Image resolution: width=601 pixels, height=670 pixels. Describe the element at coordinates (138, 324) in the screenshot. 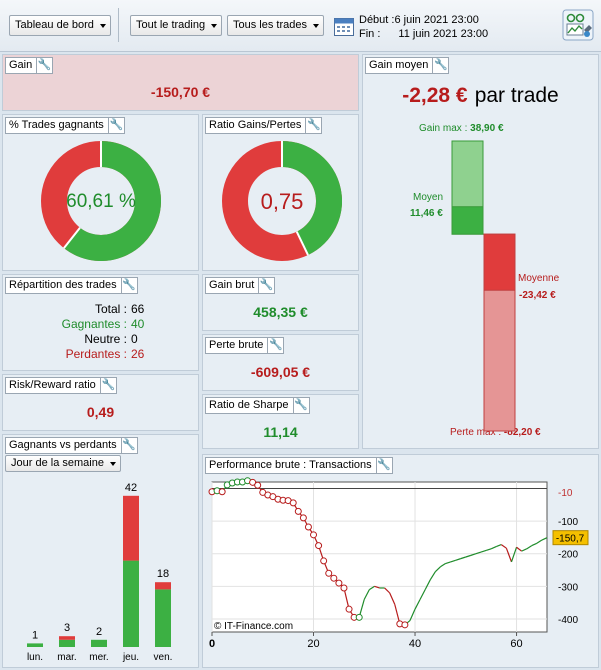

I see `repartition-row-value: 40` at that location.